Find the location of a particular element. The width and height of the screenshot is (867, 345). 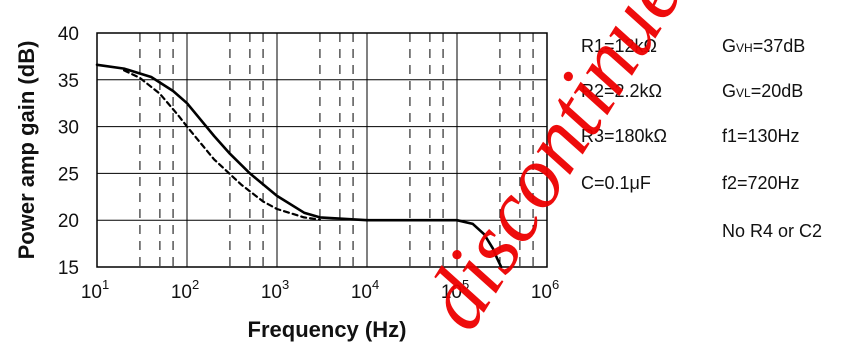

x-tick-label: 10³ is located at coordinates (275, 290).